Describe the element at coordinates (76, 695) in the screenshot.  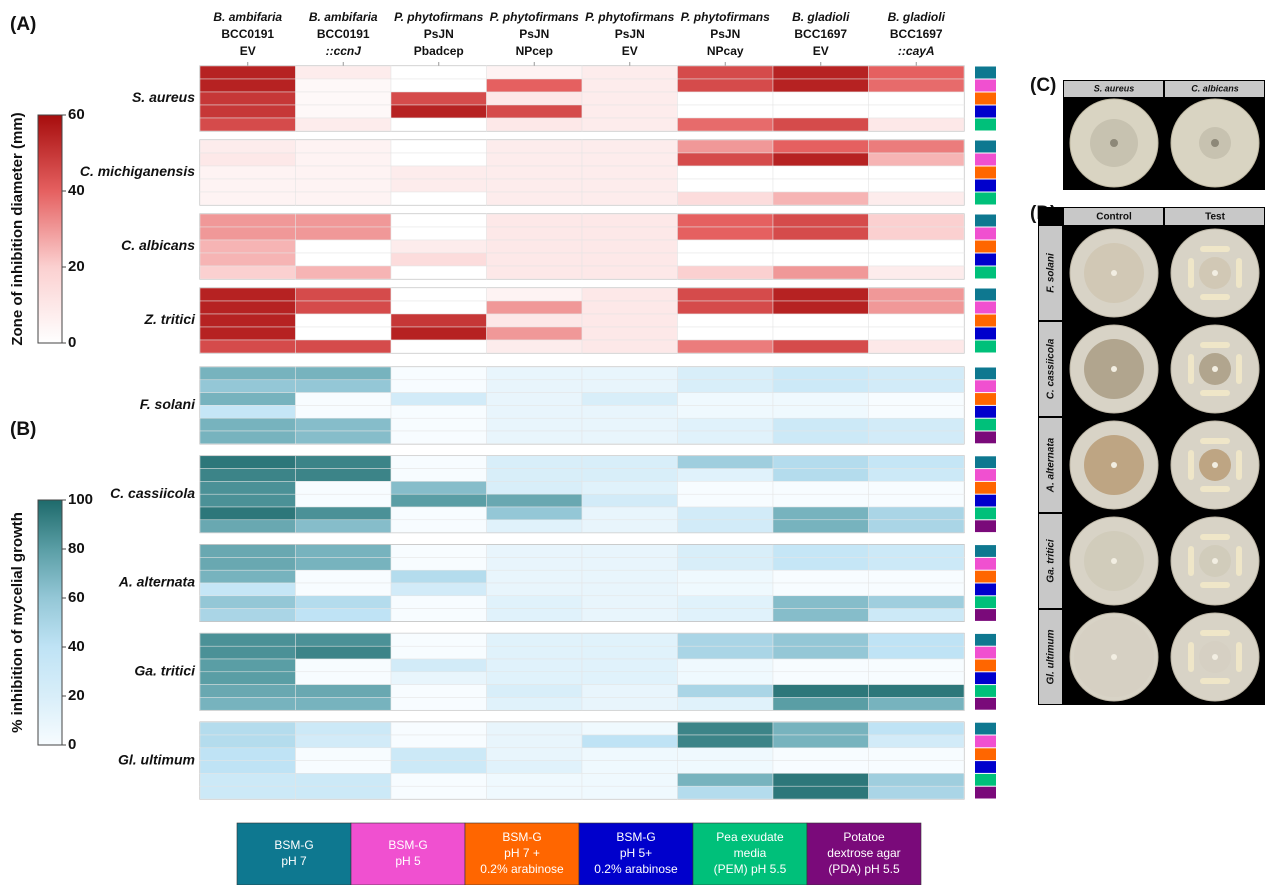
I see `colorbar-tick-label: 20` at that location.